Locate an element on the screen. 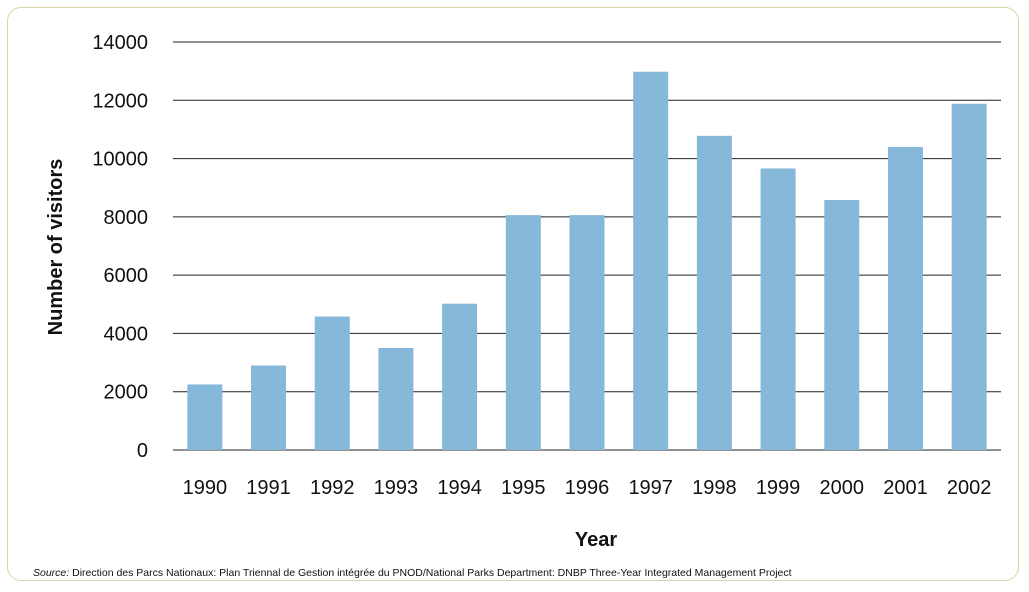 Image resolution: width=1029 pixels, height=592 pixels. source-label: Source: is located at coordinates (51, 573).